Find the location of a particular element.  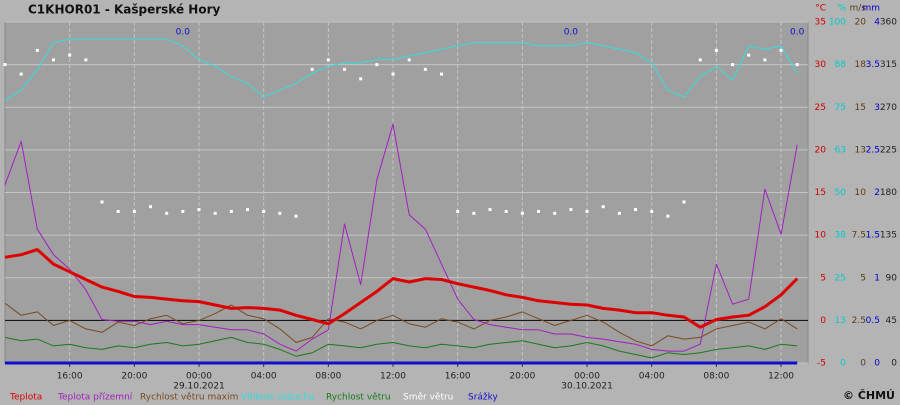

y-tick-label: 360 is located at coordinates (888, 23).